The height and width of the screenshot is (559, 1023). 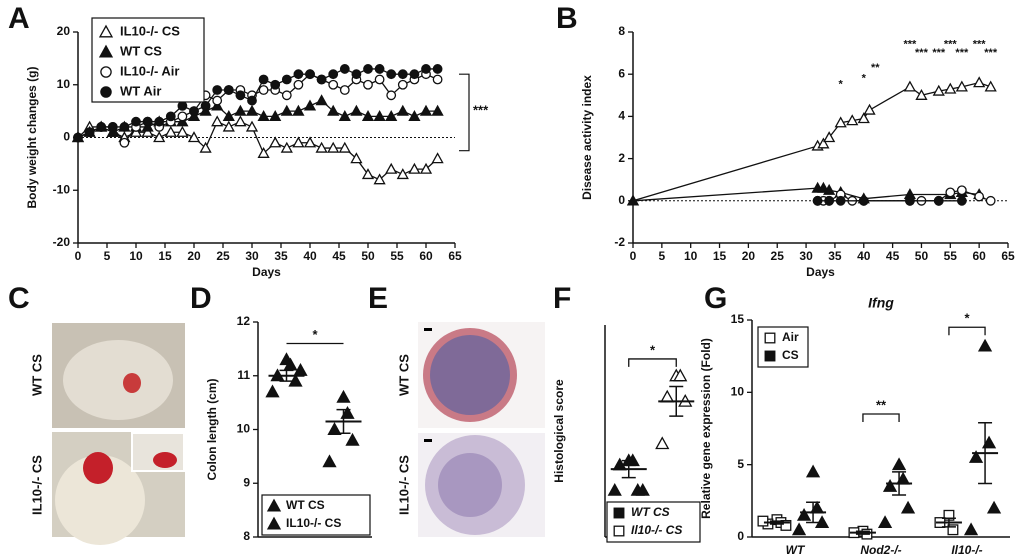 I want to click on y-tick-label: 10, so click(x=738, y=392).